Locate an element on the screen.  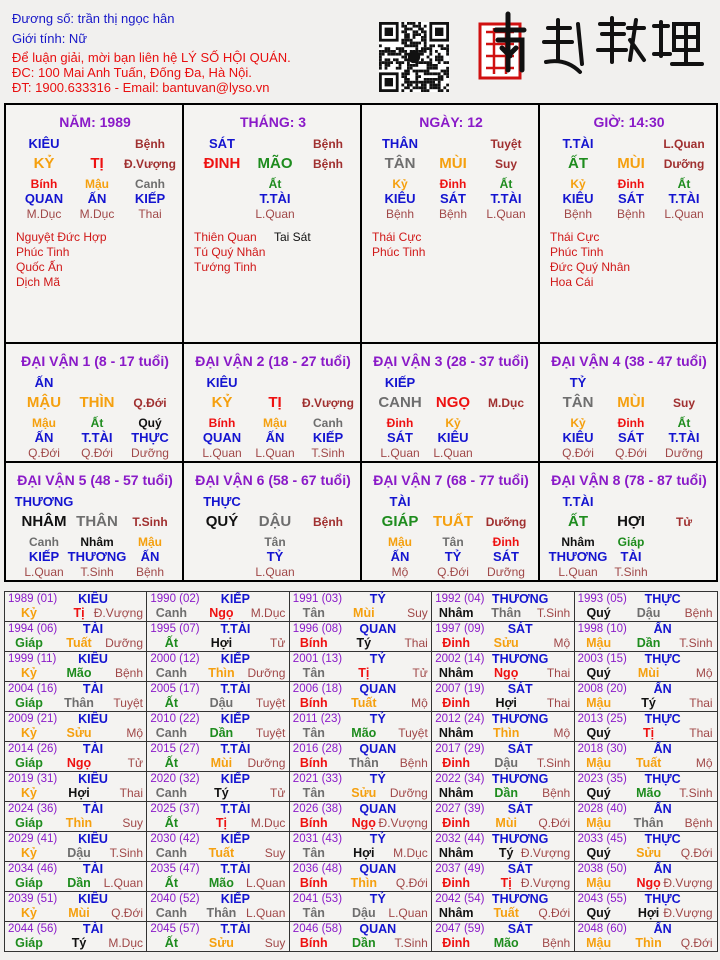
year-branch: Dần is located at coordinates (221, 733).